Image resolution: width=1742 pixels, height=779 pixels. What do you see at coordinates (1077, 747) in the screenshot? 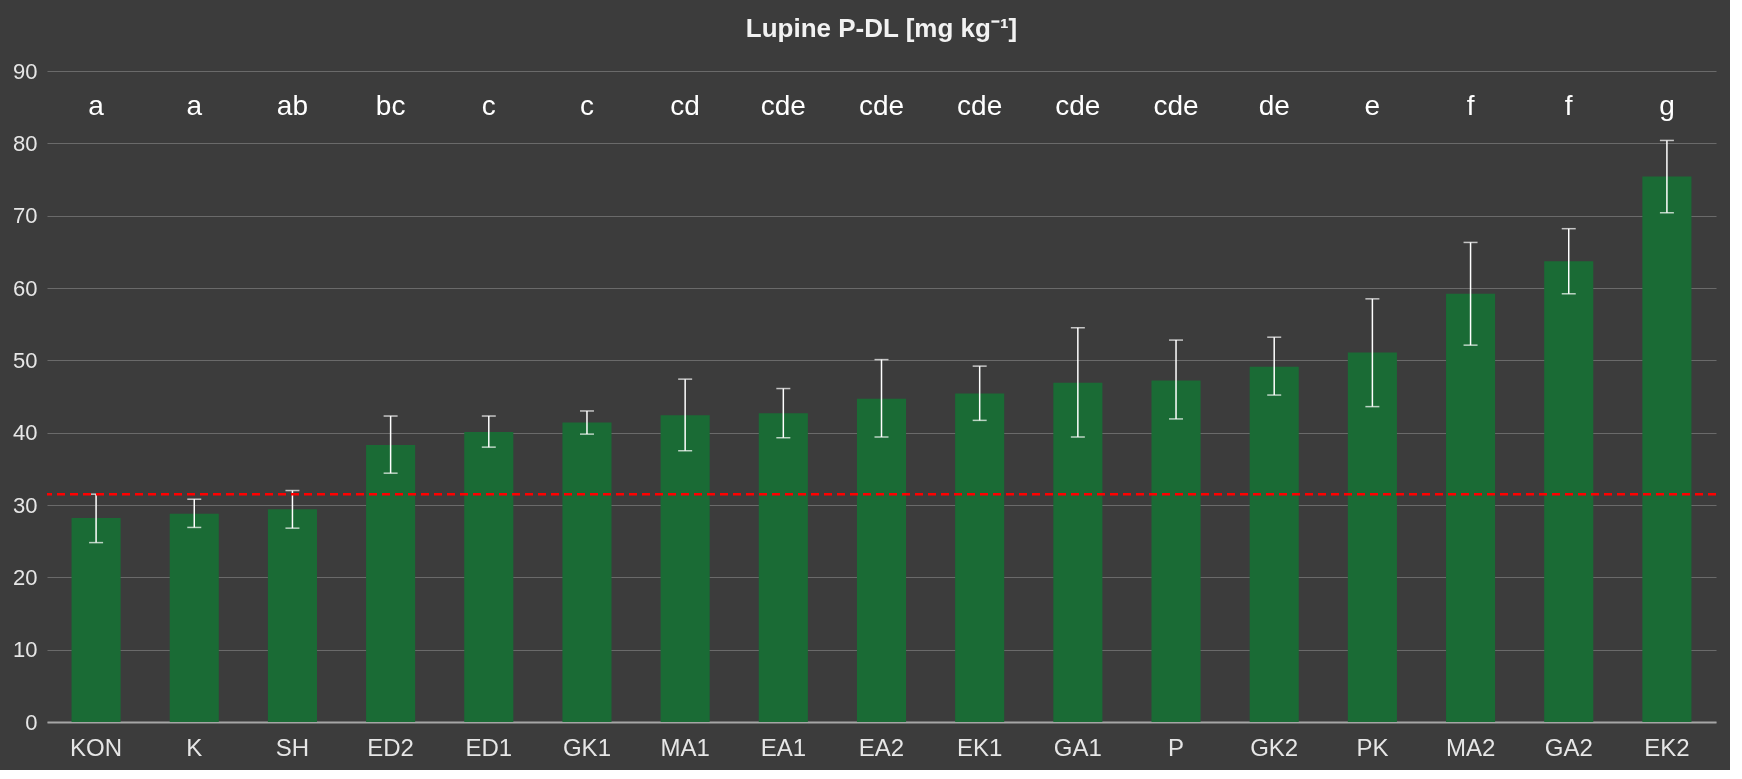
I see `x-tick-label: GA1` at bounding box center [1077, 747].